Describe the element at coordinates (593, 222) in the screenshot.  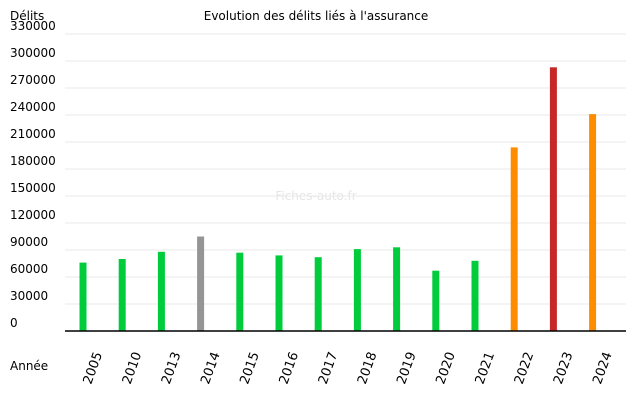
I see `bar-2024` at that location.